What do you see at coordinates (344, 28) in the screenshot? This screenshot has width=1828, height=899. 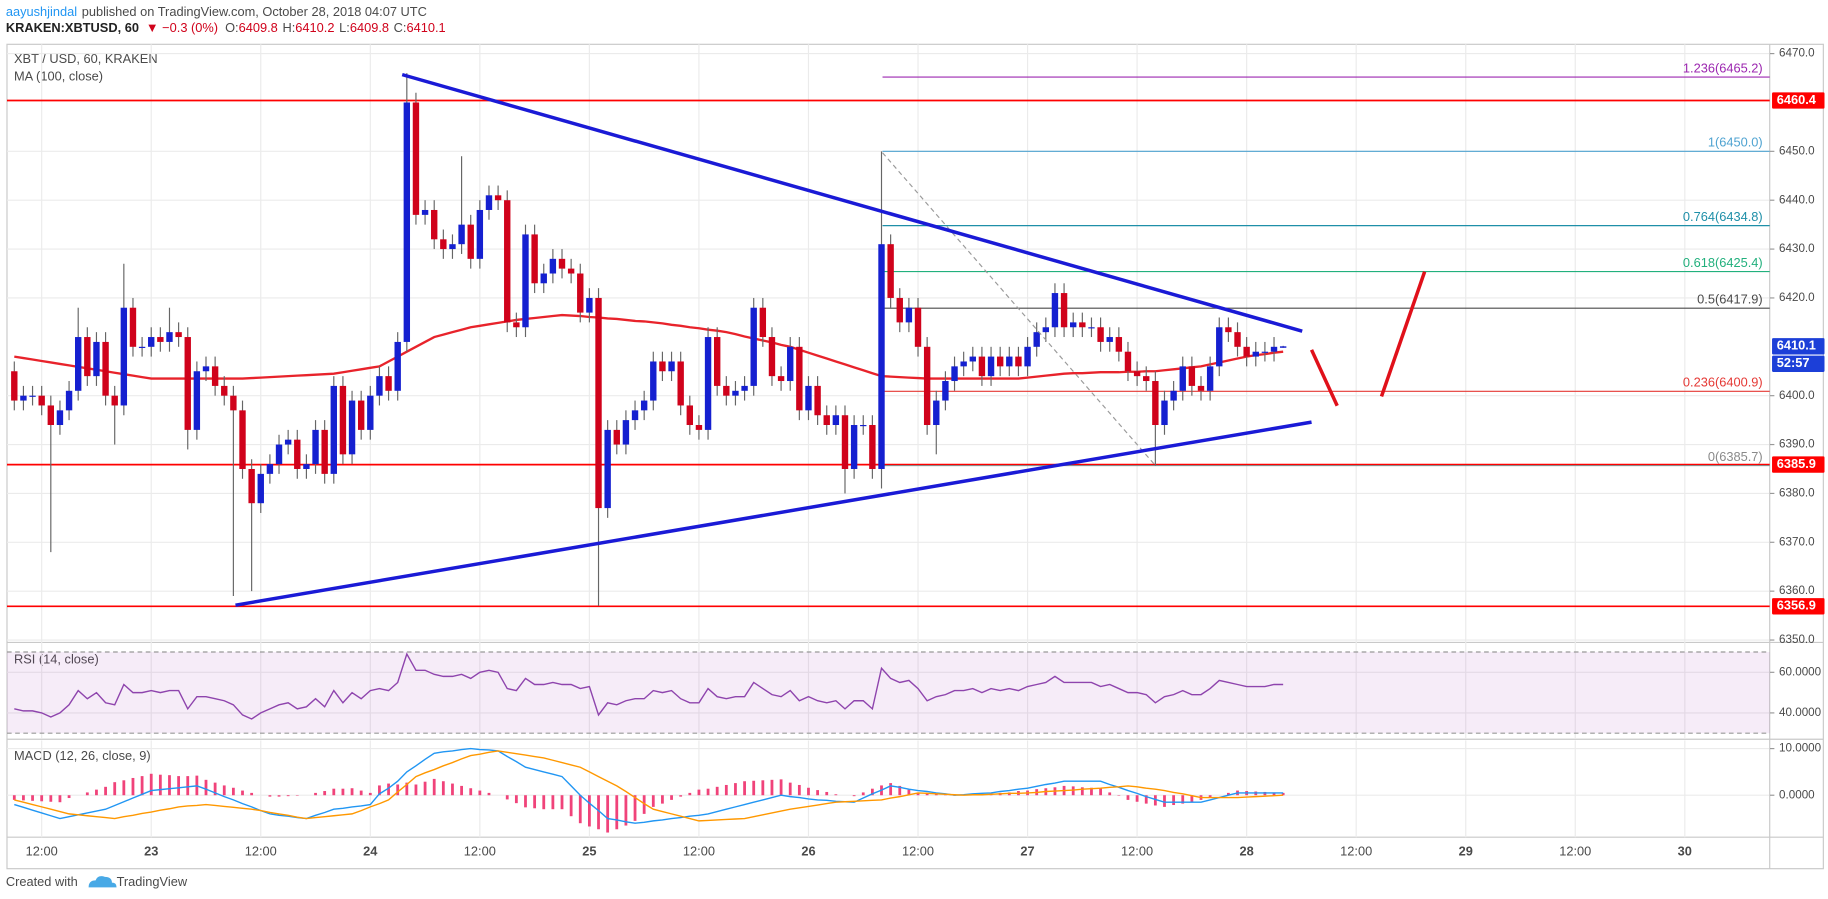 I see `ohlc-key: L:` at bounding box center [344, 28].